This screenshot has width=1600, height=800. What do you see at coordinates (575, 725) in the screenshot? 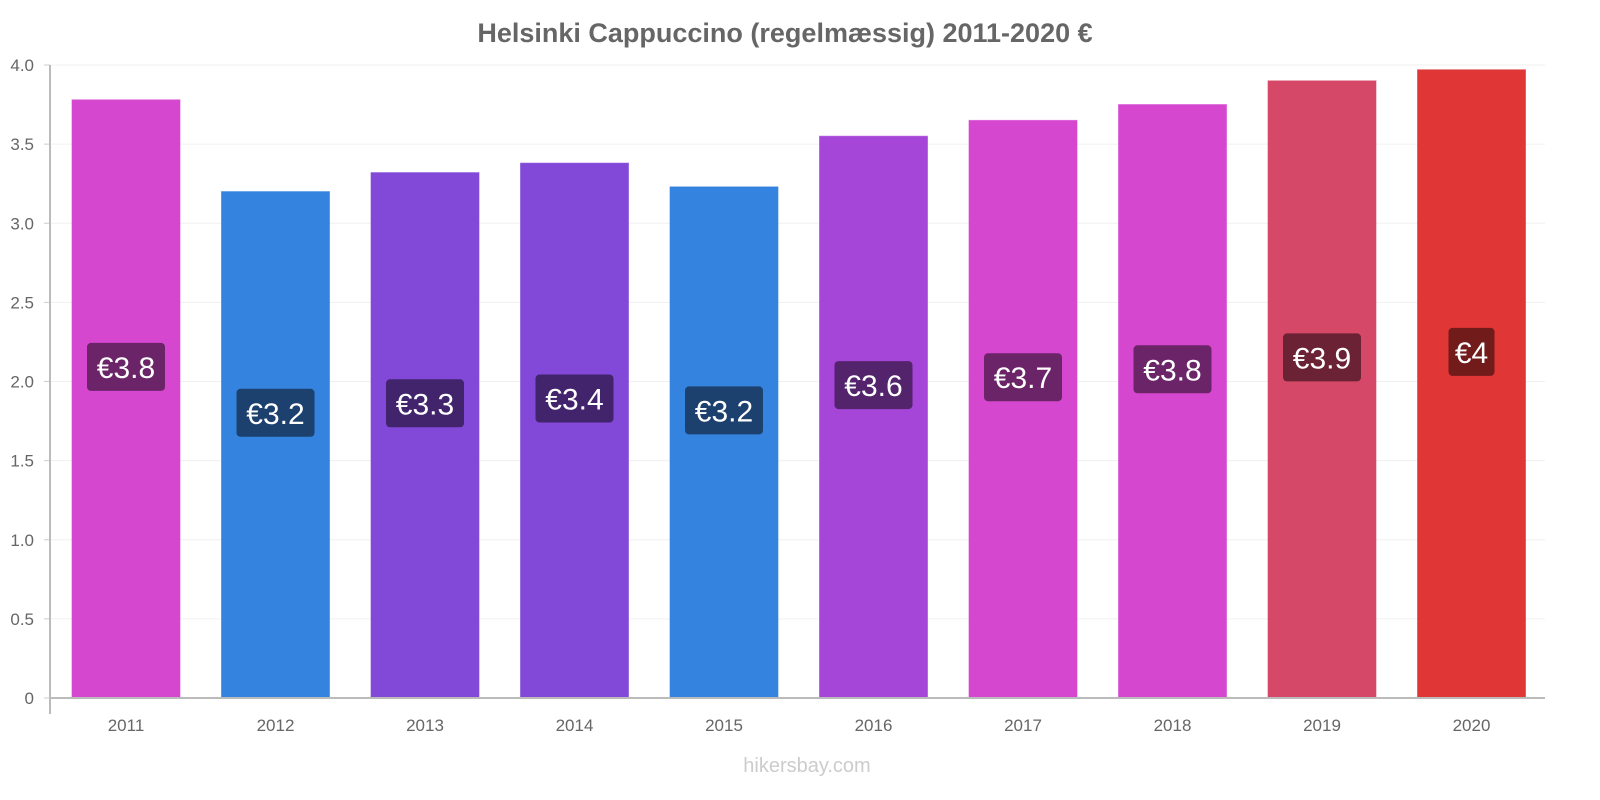
I see `x-tick-label: 2014` at bounding box center [575, 725].